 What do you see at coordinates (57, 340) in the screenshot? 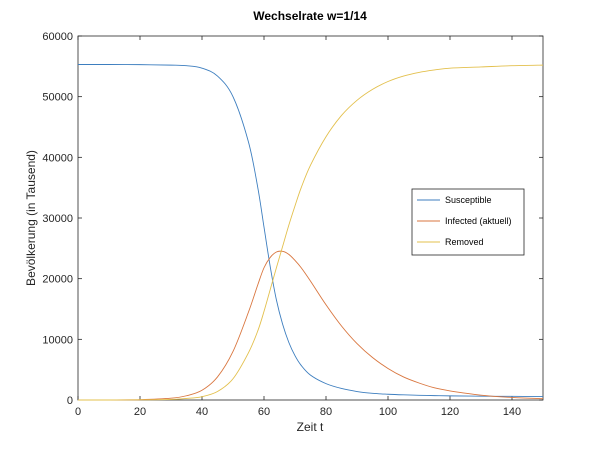
I see `y-tick-label: 10000` at bounding box center [57, 340].